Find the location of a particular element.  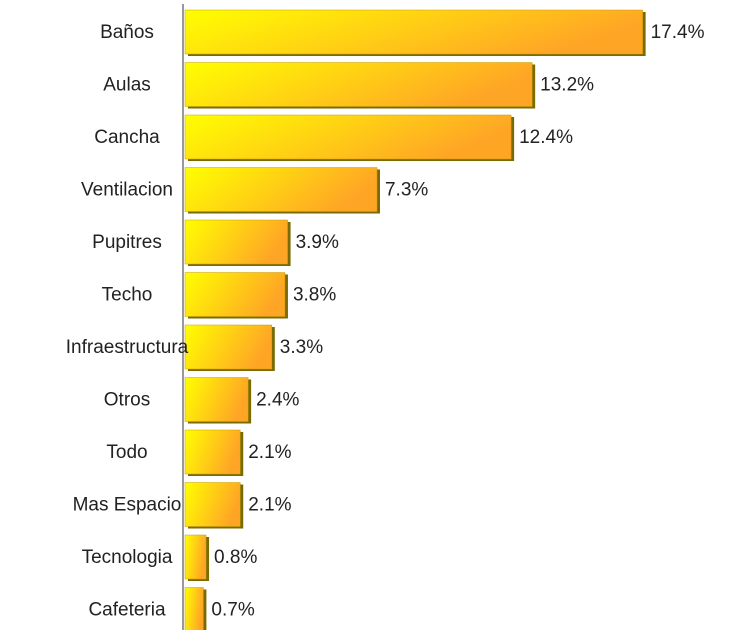

category-label: Otros is located at coordinates (127, 400).